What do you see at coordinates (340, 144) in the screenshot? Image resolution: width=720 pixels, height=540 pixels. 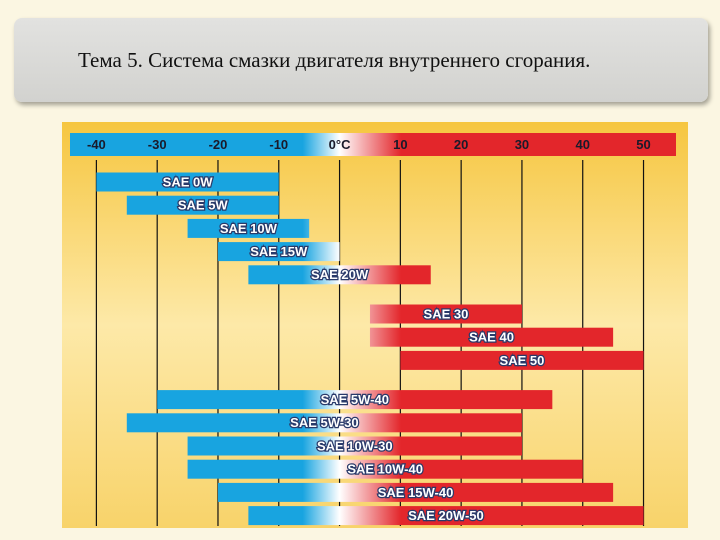 I see `x-tick-label: 0°C` at bounding box center [340, 144].